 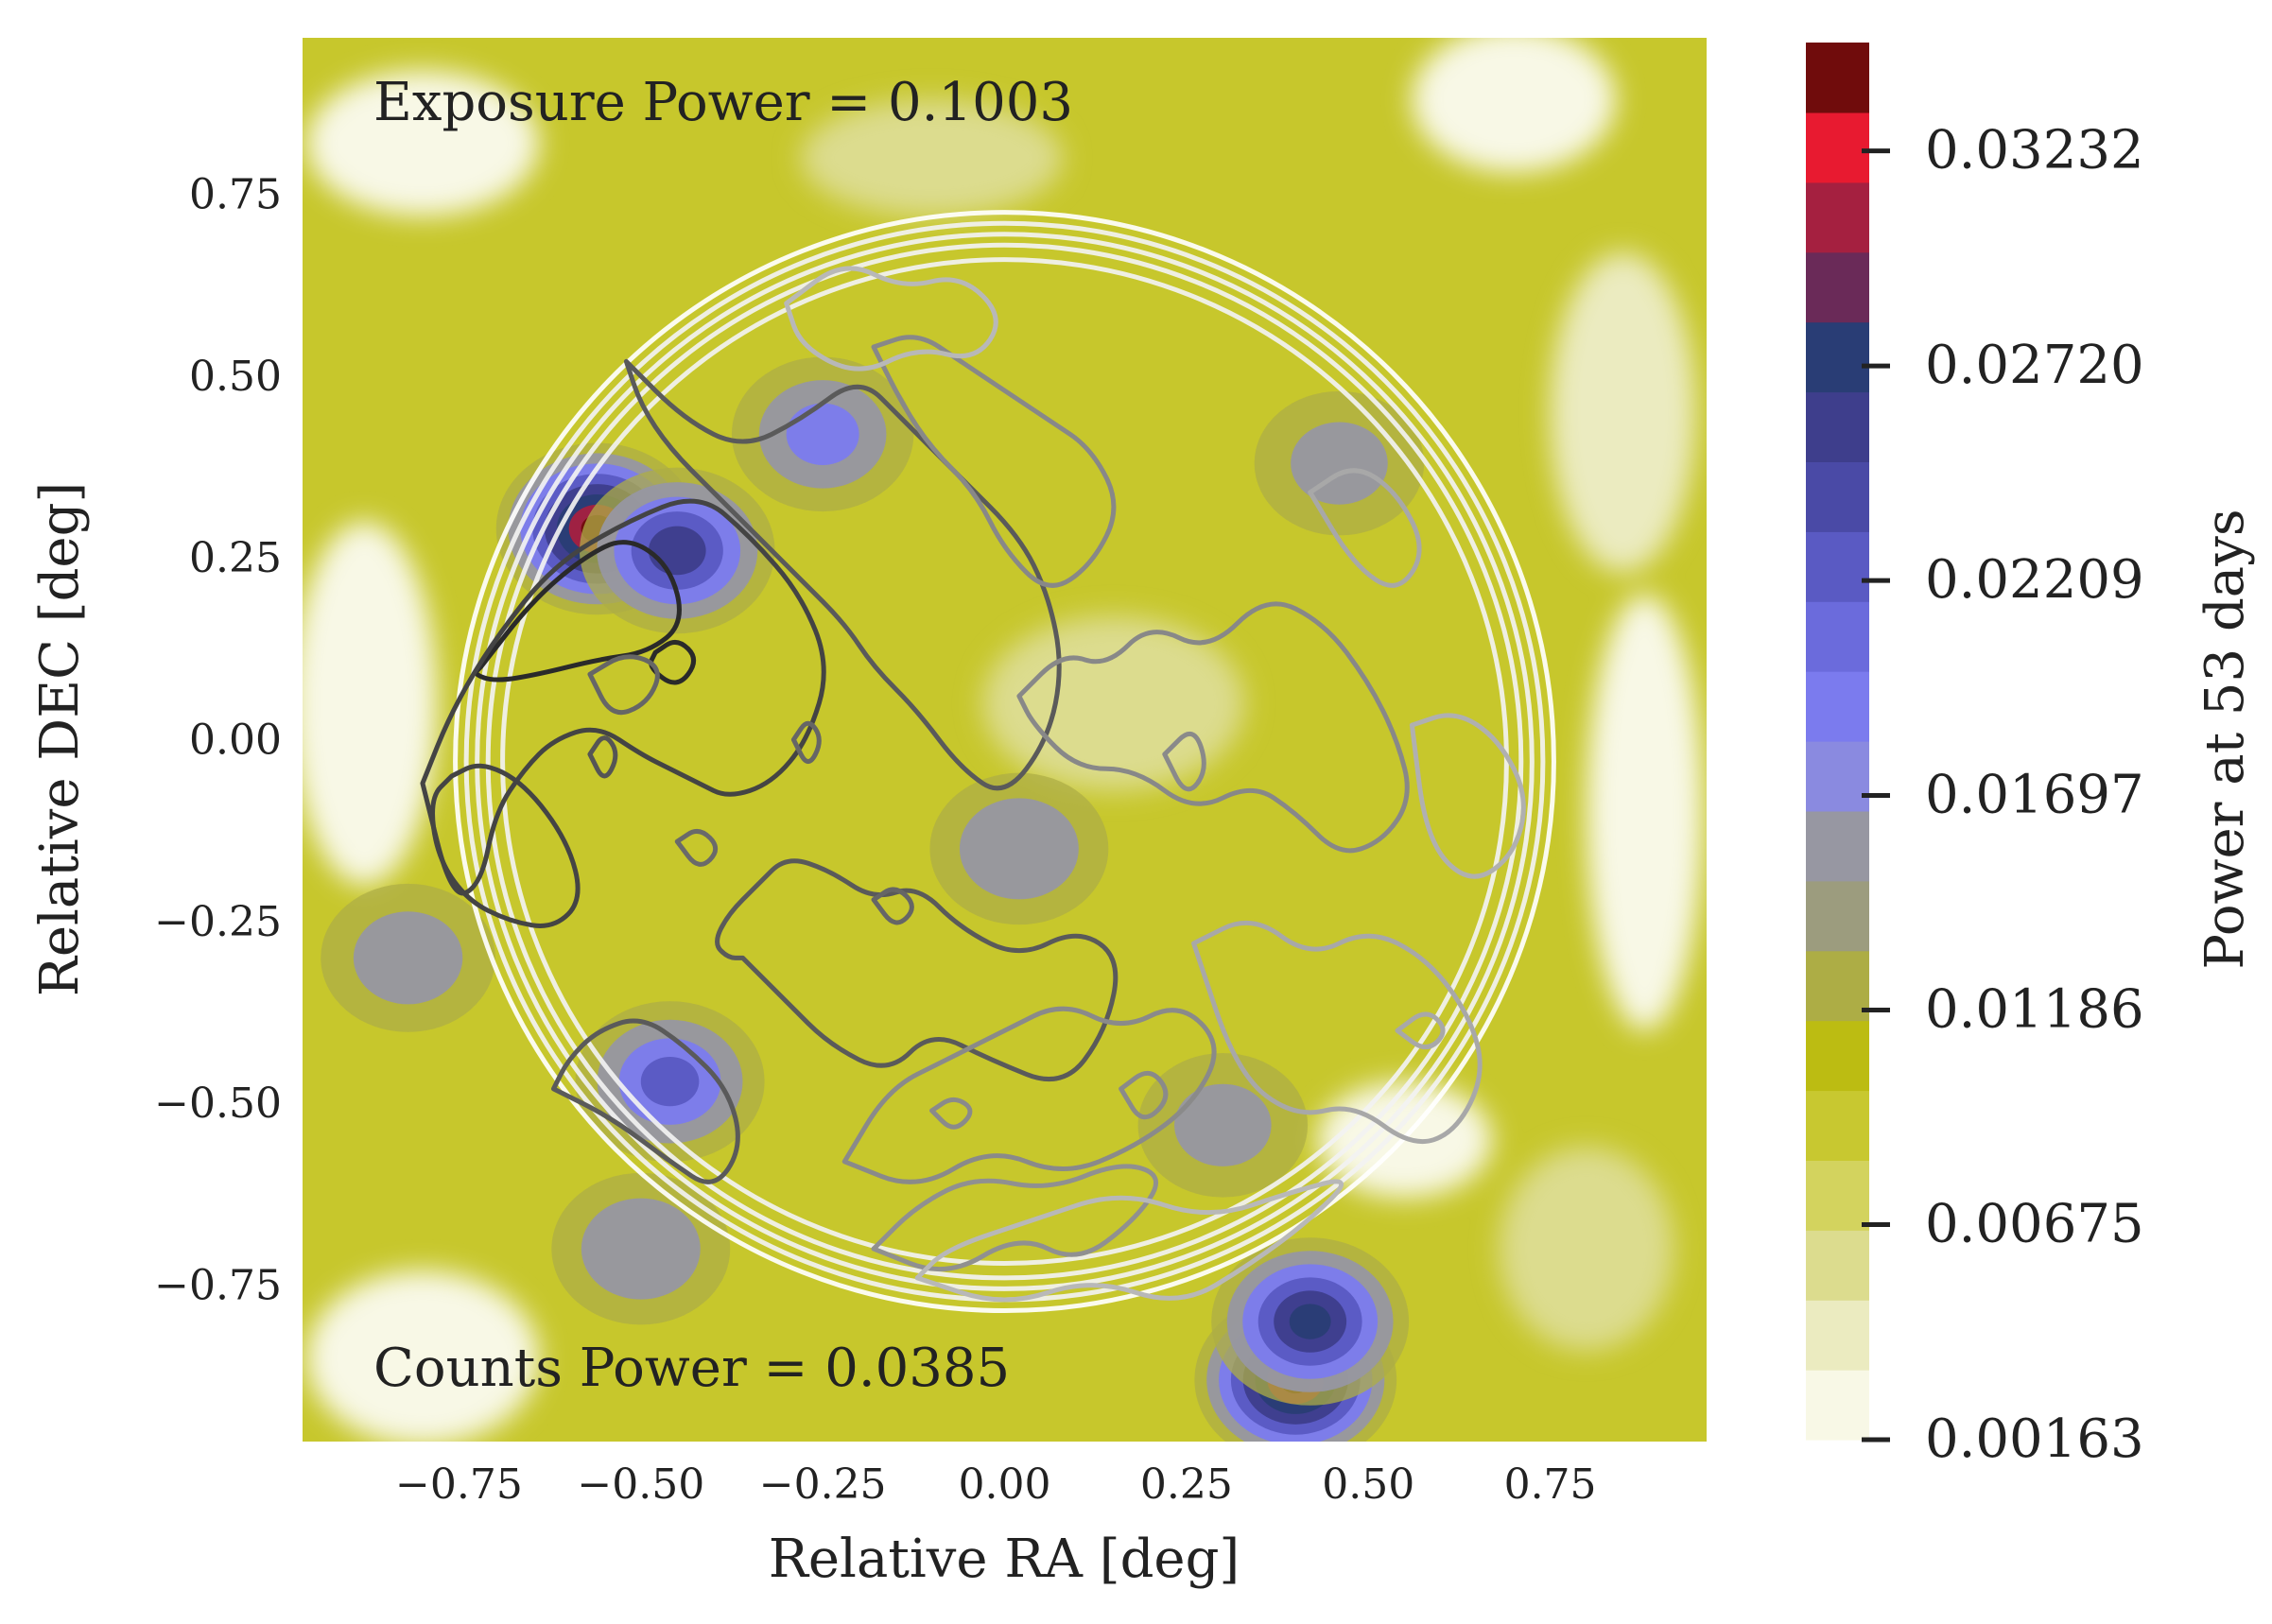 What do you see at coordinates (459, 1484) in the screenshot?
I see `x-tick-label: −0.75` at bounding box center [459, 1484].